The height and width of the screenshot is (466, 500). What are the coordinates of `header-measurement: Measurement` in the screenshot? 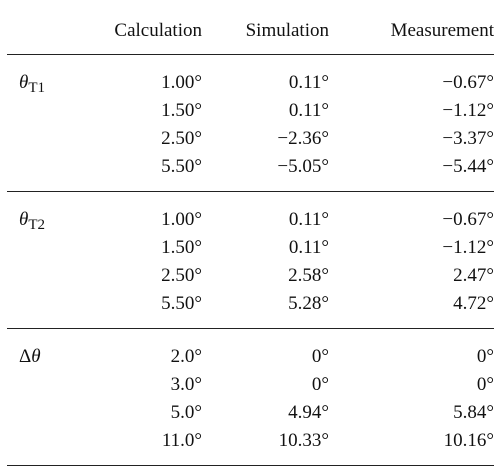 It's located at (413, 27).